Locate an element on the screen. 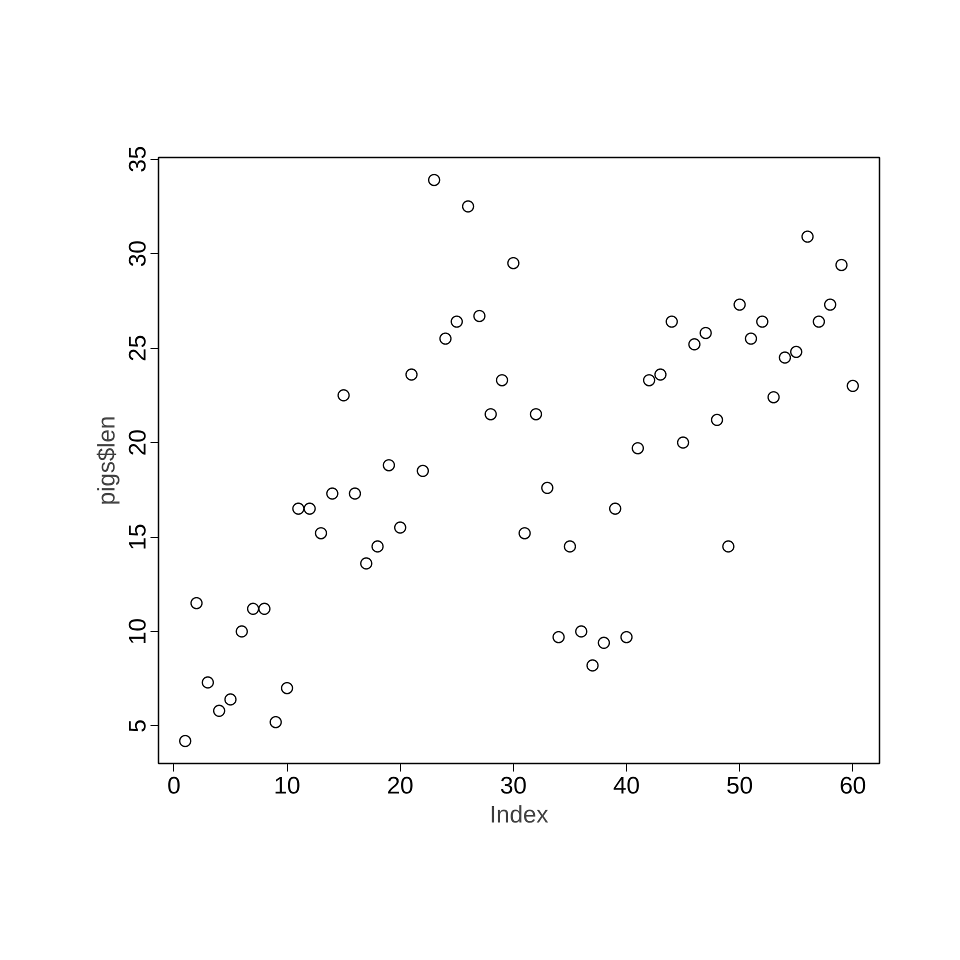 Image resolution: width=960 pixels, height=960 pixels. y-tick-label: 5 is located at coordinates (138, 726).